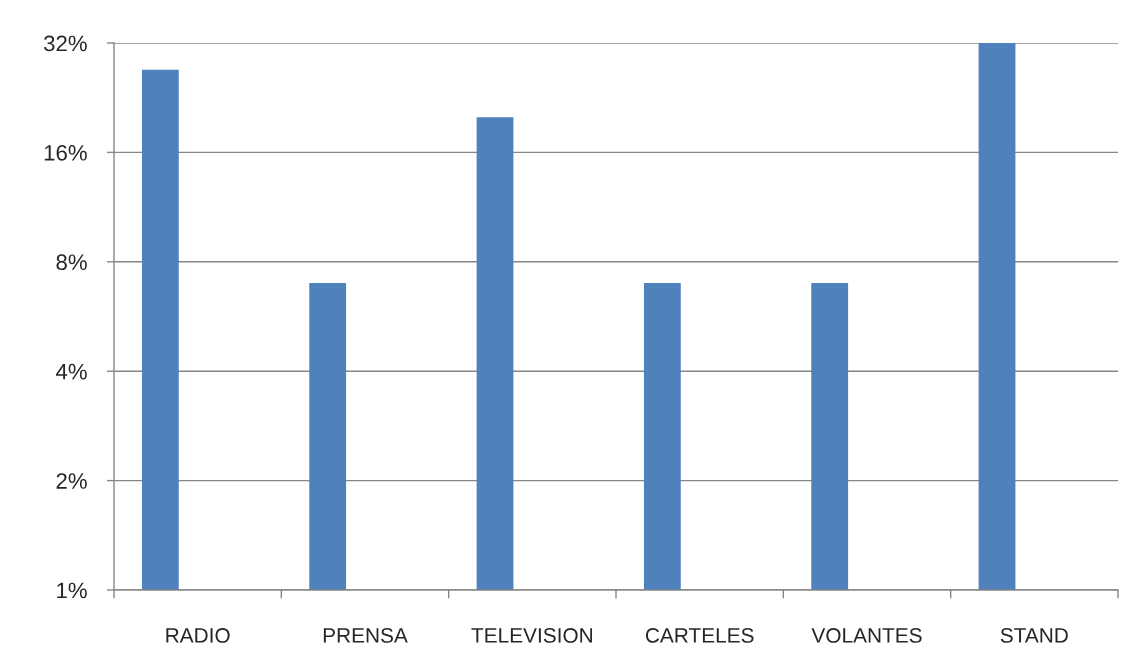 The width and height of the screenshot is (1139, 669). Describe the element at coordinates (198, 635) in the screenshot. I see `x-tick-label: RADIO` at that location.